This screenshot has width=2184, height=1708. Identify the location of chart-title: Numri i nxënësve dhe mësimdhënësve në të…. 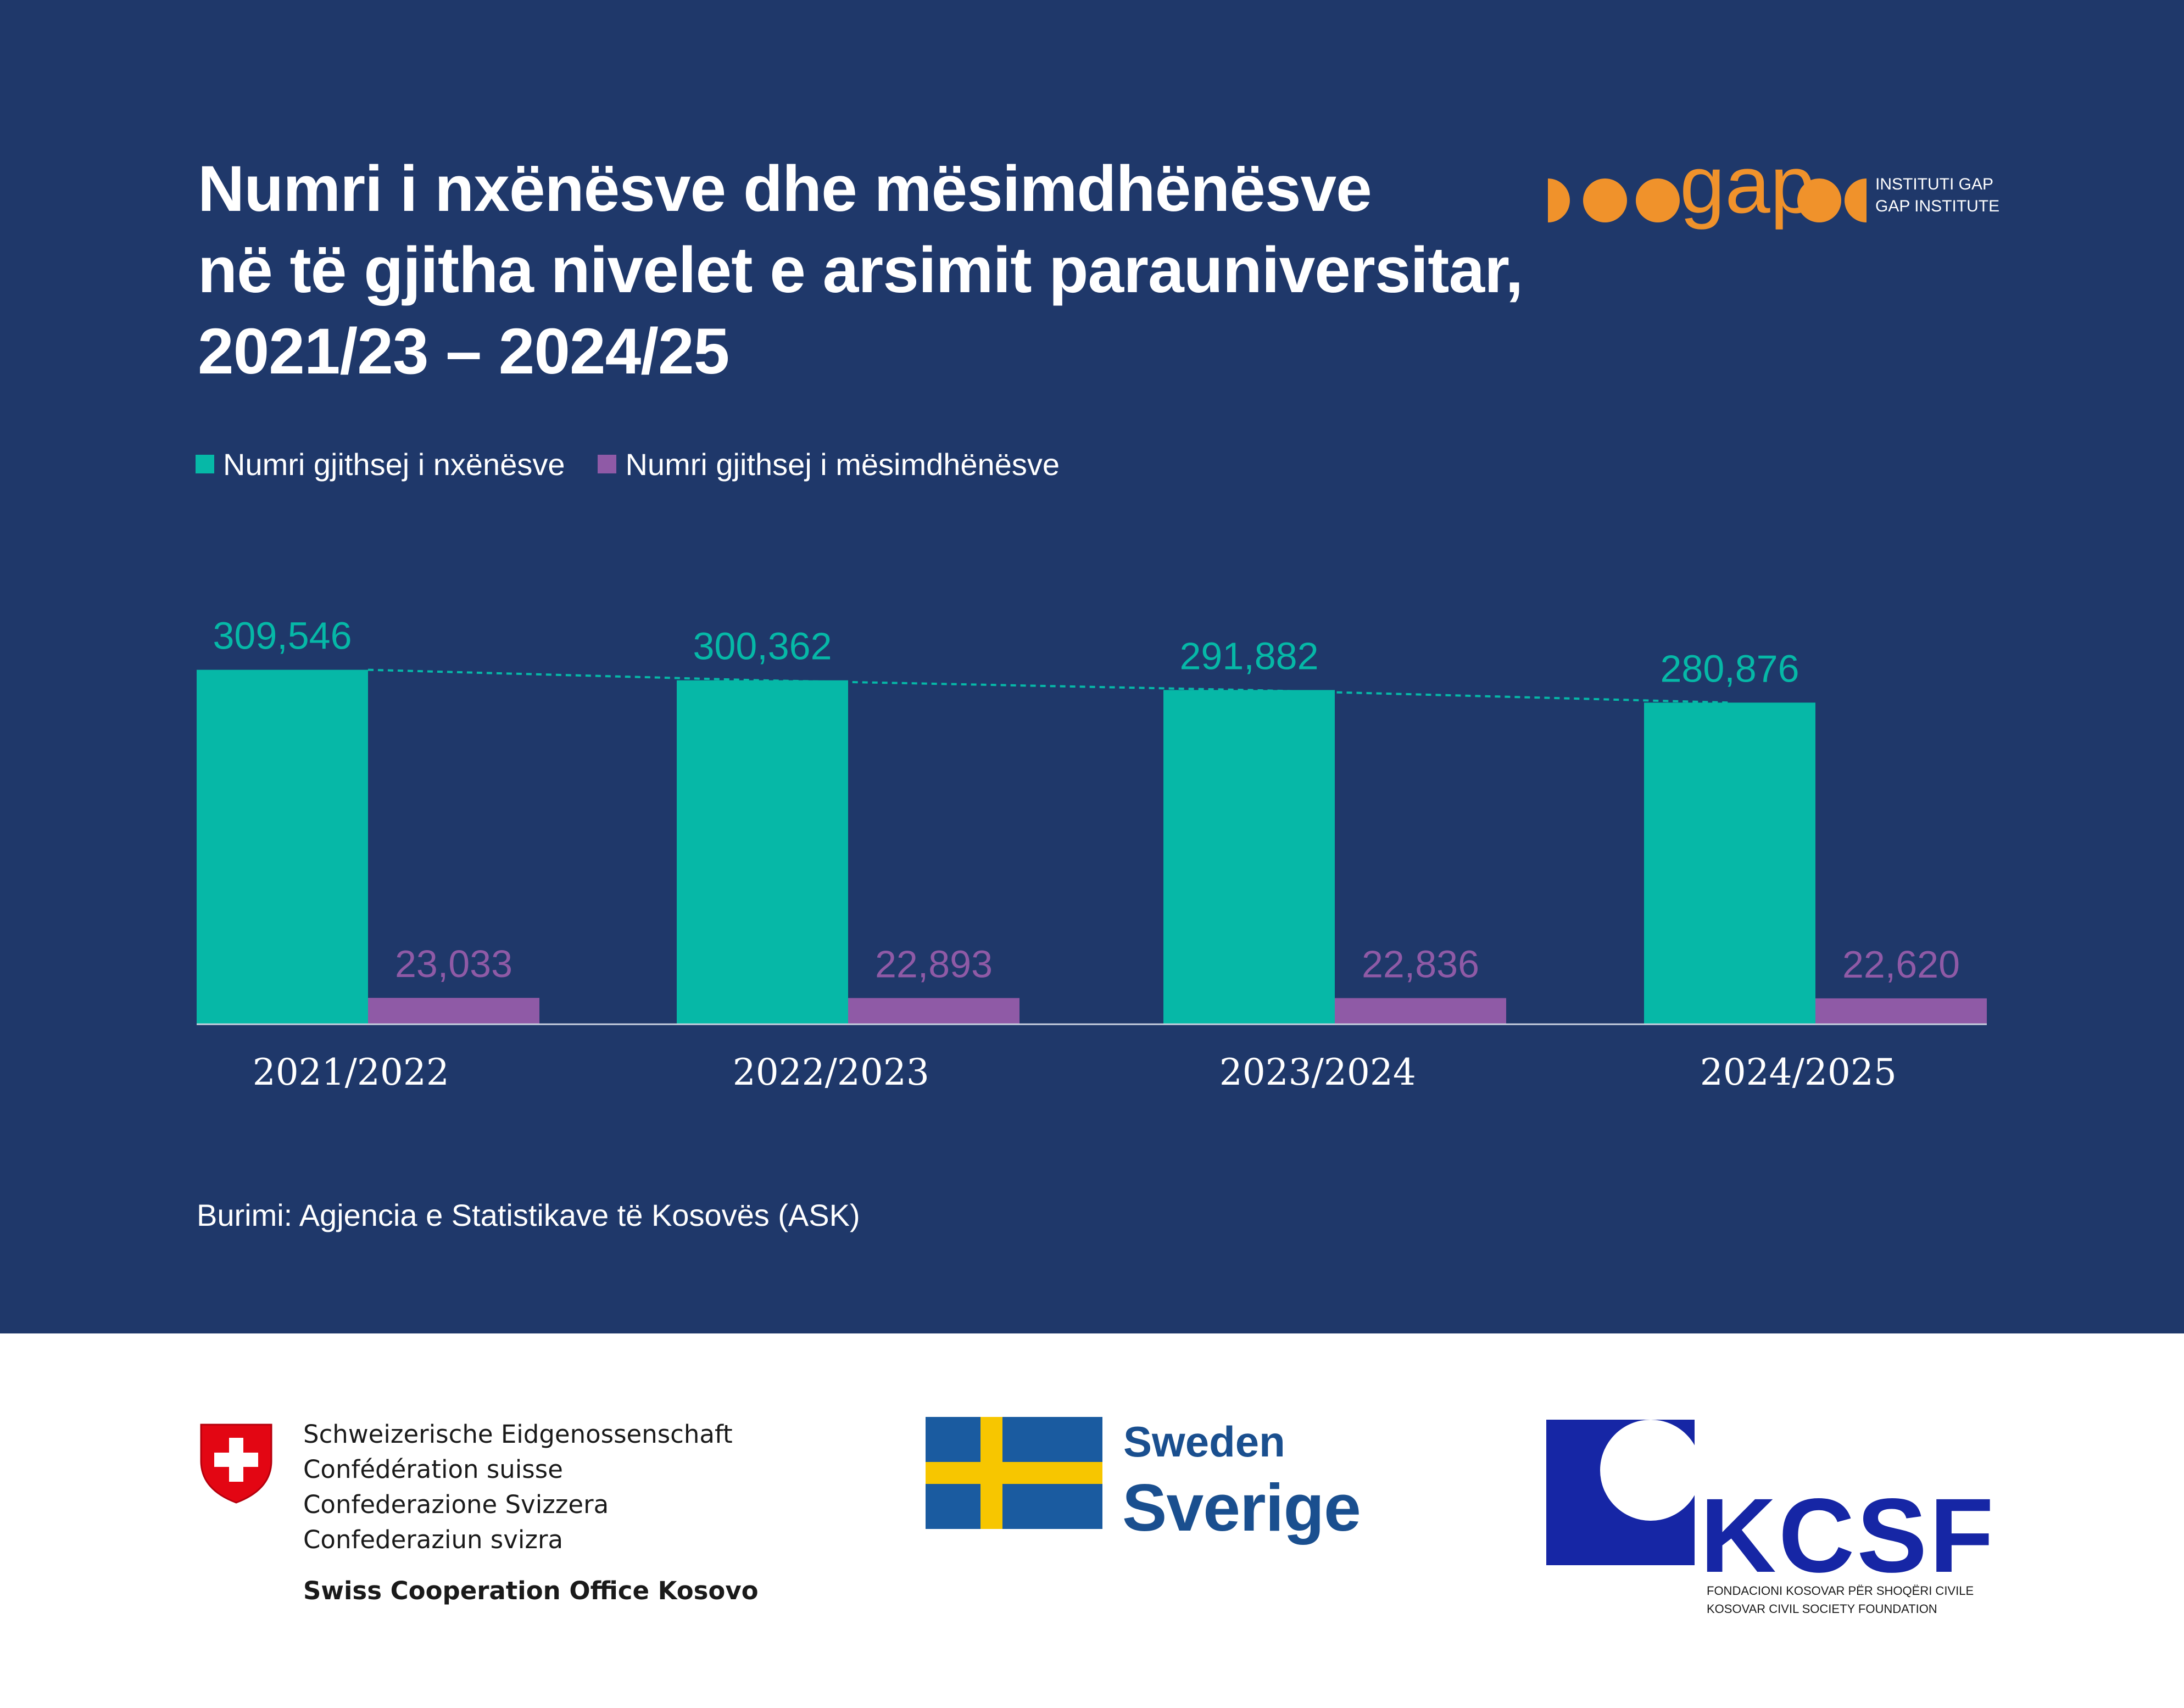
(884, 270).